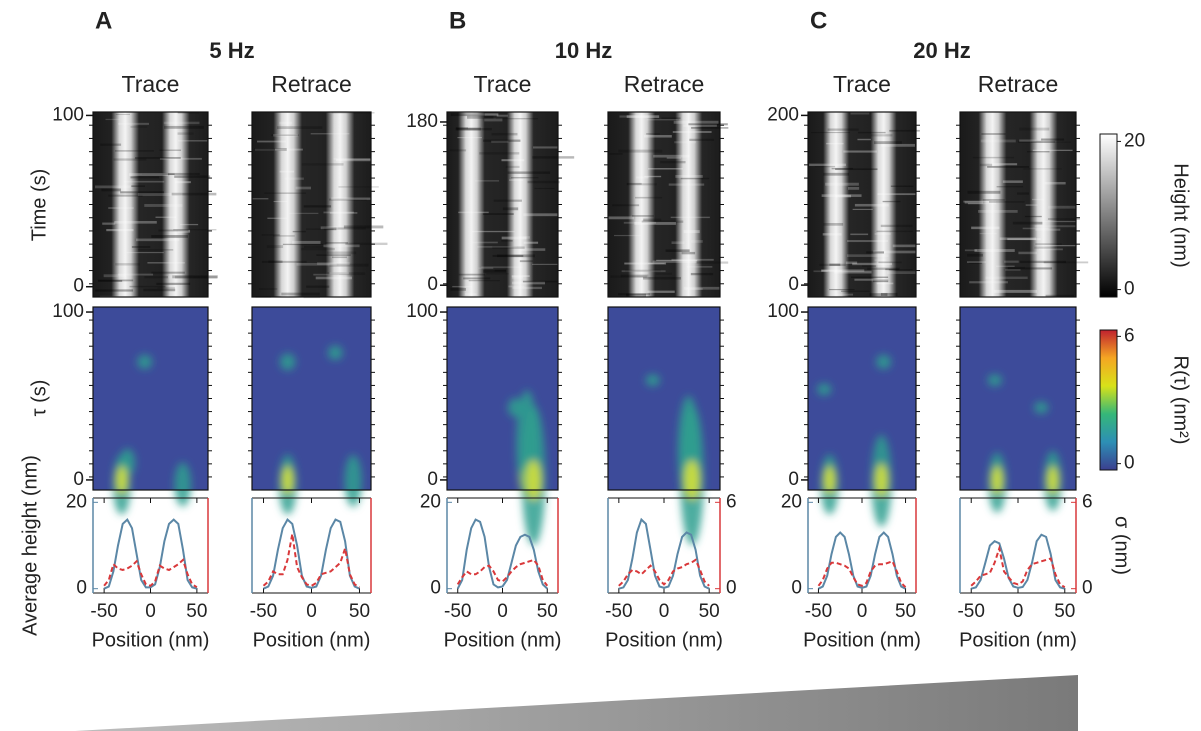 Image resolution: width=1201 pixels, height=731 pixels. I want to click on x-tick-label: 0, so click(311, 611).